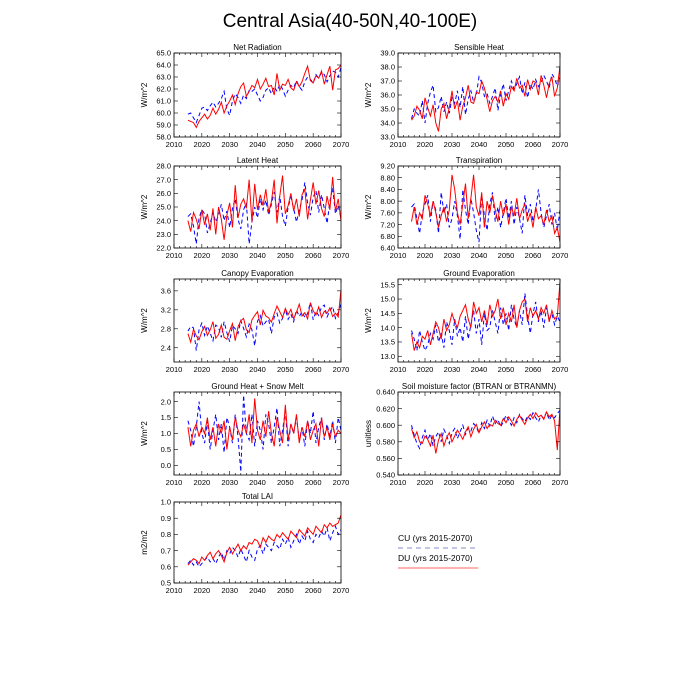  I want to click on y-tick-label: 13.0, so click(387, 356).